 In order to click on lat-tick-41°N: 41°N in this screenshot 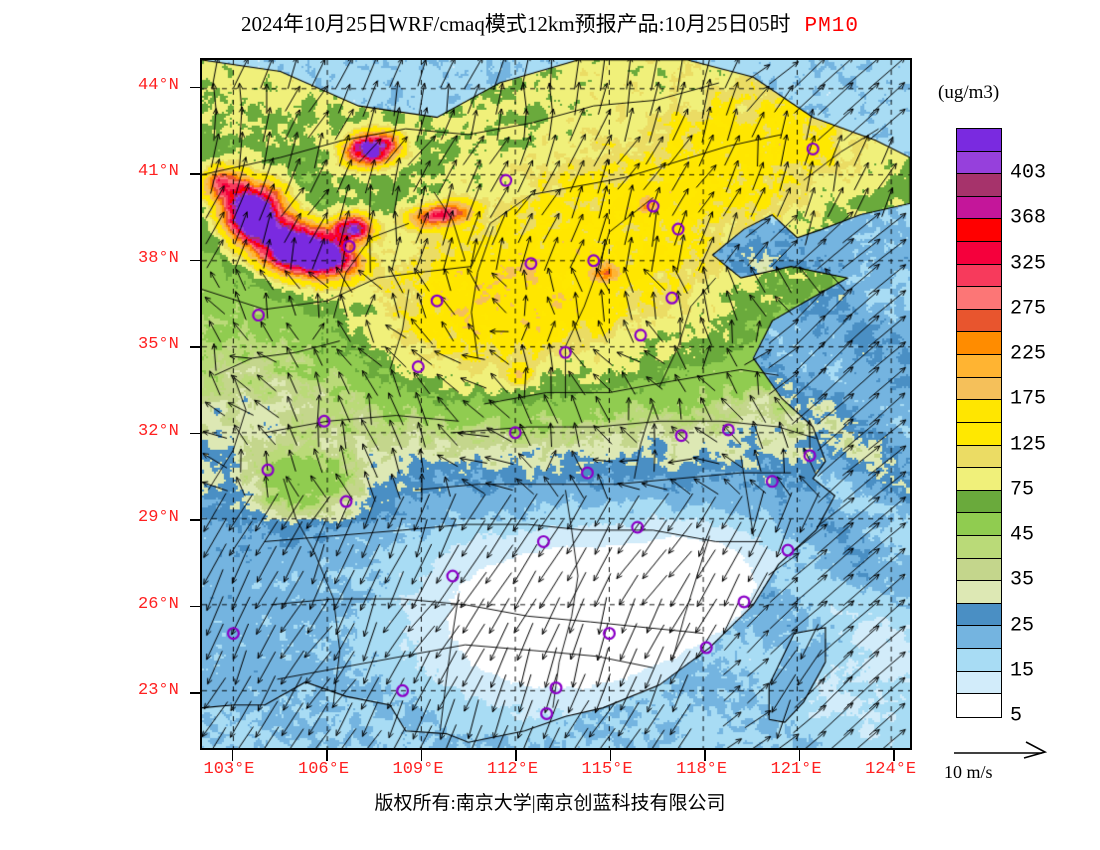, I will do `click(158, 172)`.